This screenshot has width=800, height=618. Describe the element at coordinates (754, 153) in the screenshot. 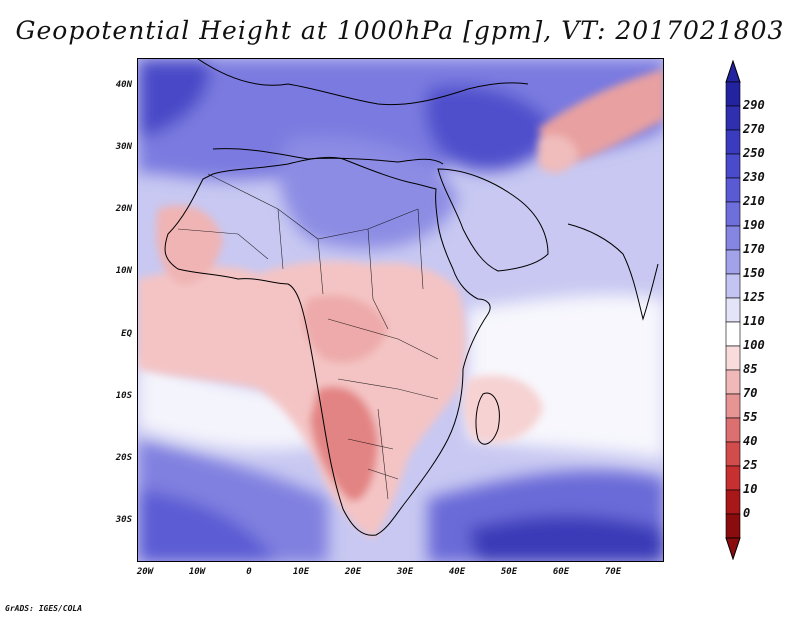

I see `colorbar-label: 250` at that location.